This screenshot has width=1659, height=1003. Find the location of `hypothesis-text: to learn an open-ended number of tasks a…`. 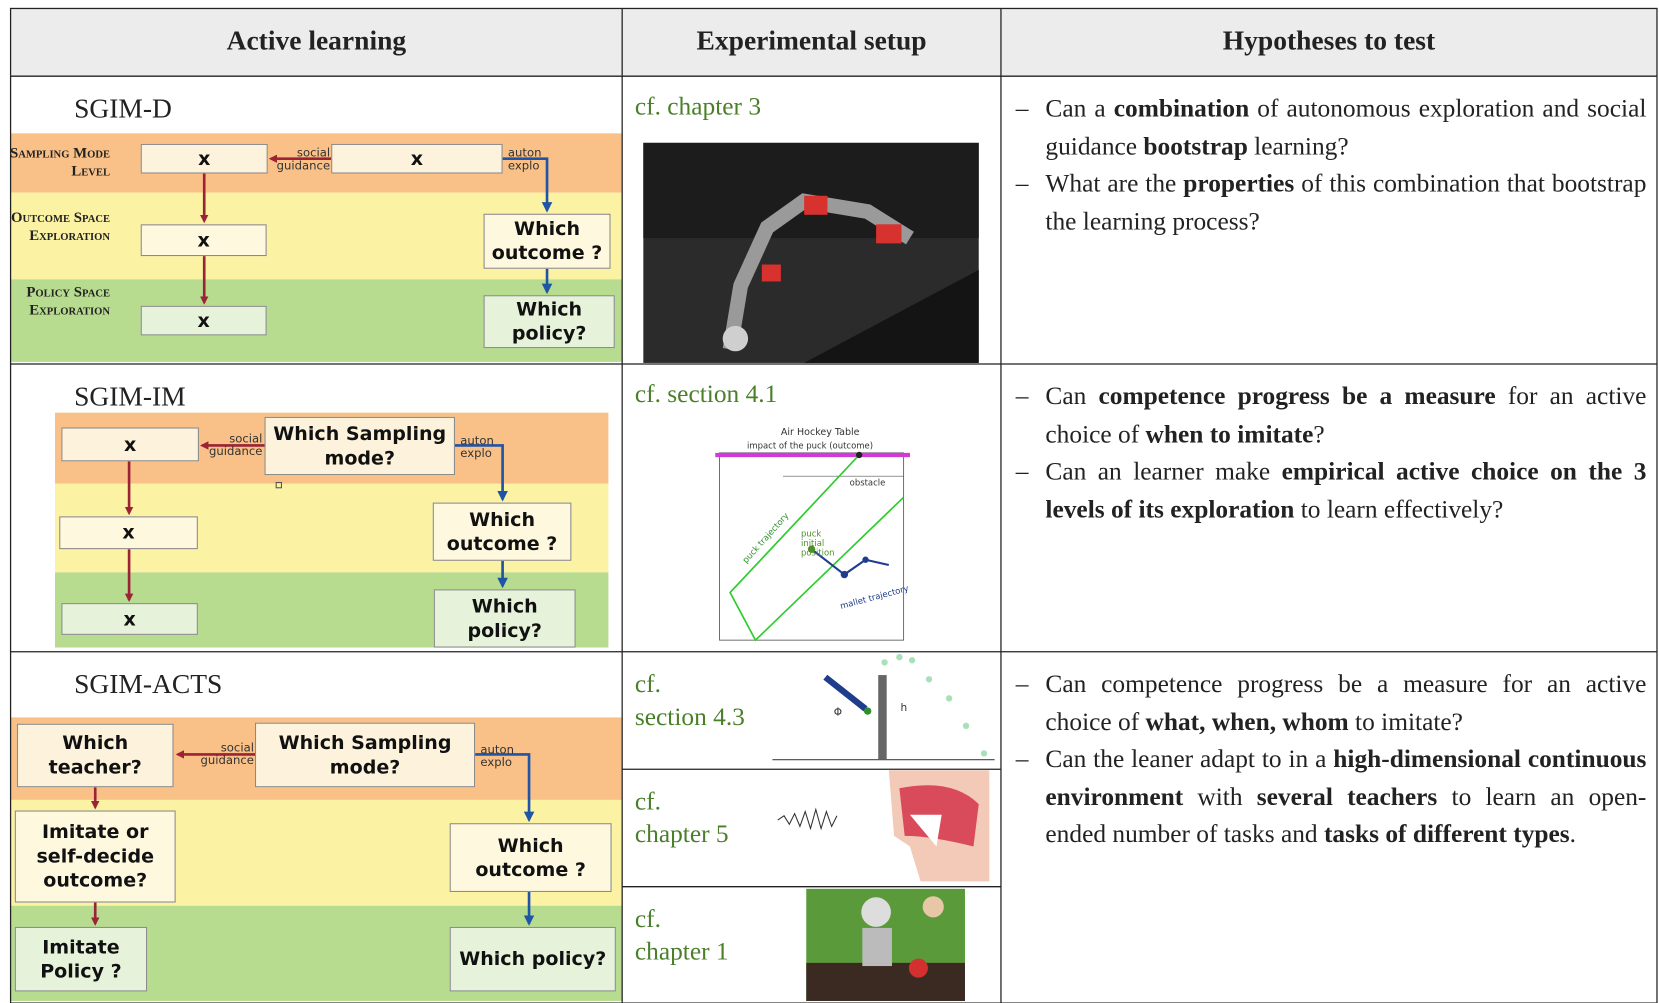

hypothesis-text: to learn an open-ended number of tasks a… is located at coordinates (1346, 816).